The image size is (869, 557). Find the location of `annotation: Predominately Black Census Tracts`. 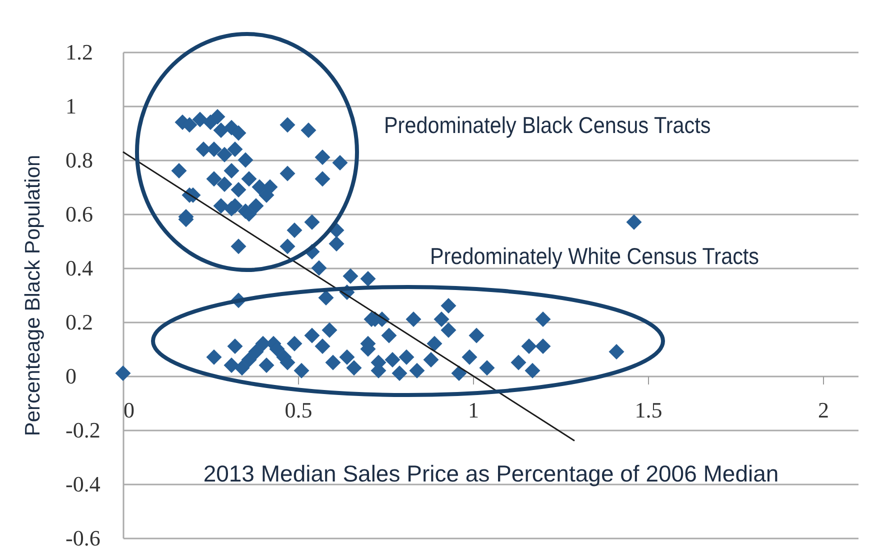

annotation: Predominately Black Census Tracts is located at coordinates (547, 125).